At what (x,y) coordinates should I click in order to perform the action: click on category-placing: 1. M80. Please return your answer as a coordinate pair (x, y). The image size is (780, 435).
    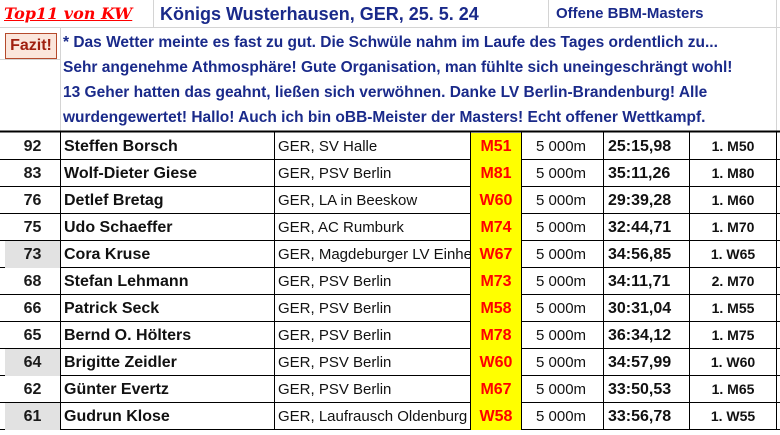
    Looking at the image, I should click on (733, 173).